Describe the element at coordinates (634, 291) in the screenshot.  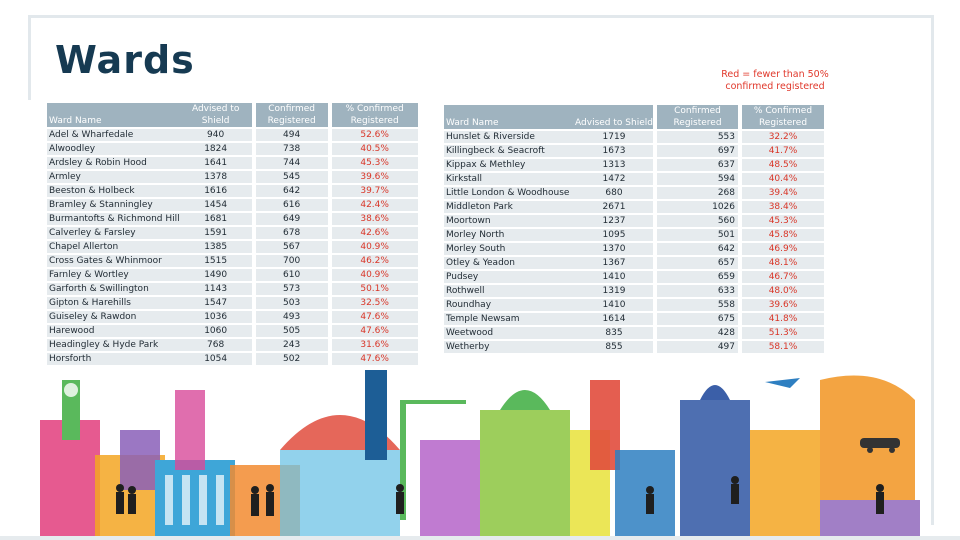
I see `table-row: Rothwell 1319 633 48.0%` at that location.